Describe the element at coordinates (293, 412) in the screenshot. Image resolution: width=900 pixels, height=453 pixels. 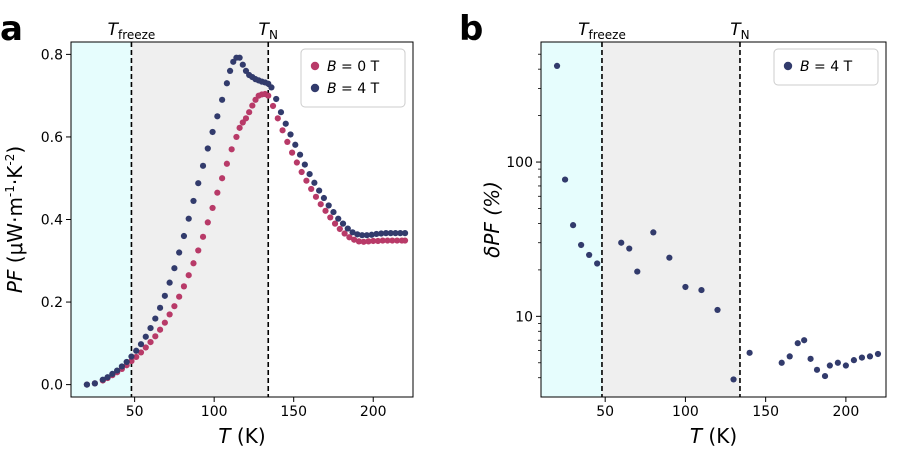
I see `x-tick-label-2: 150` at that location.